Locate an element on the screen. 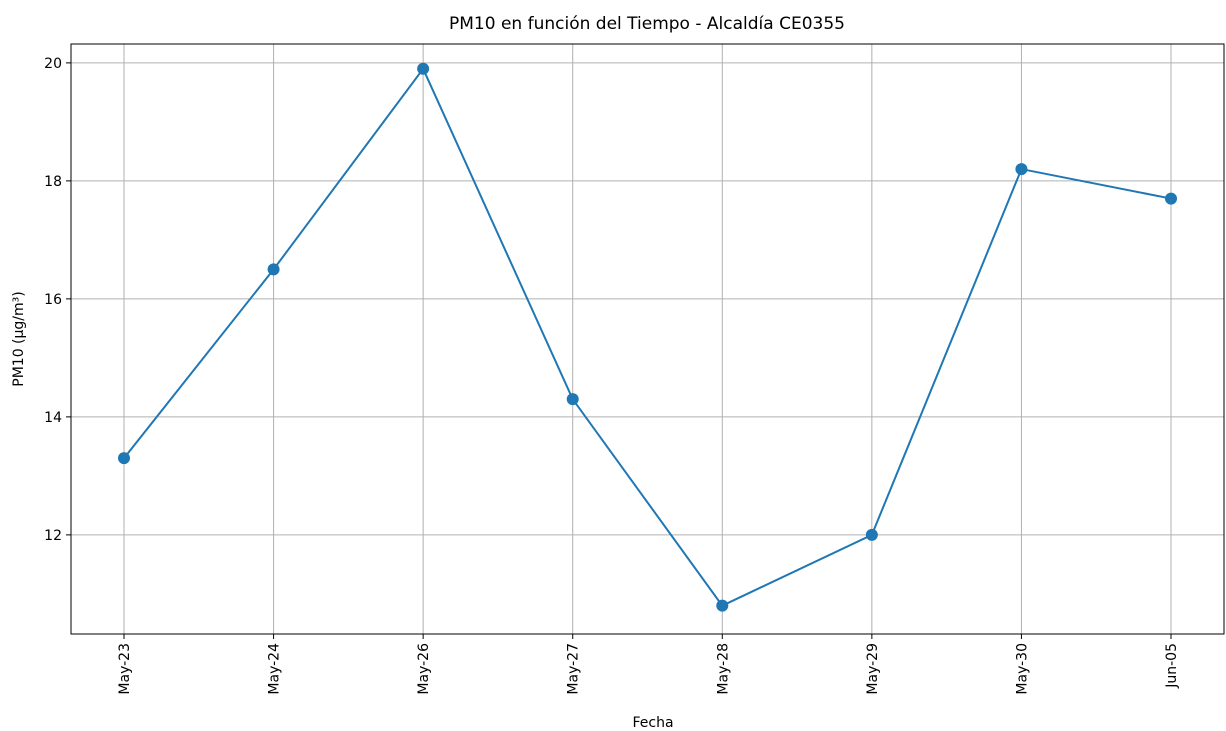 This screenshot has height=731, width=1226. x-tick-label: May-28 is located at coordinates (723, 669).